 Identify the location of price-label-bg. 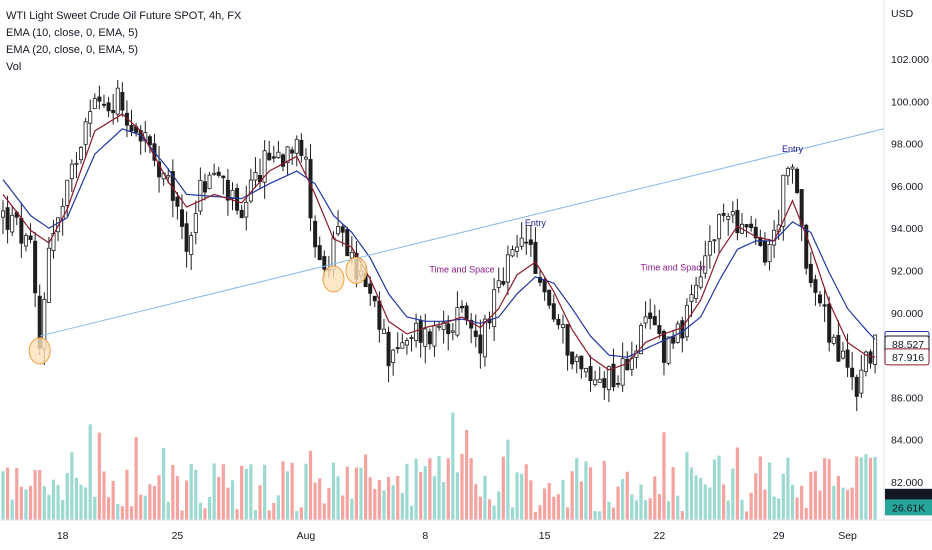
(908, 507).